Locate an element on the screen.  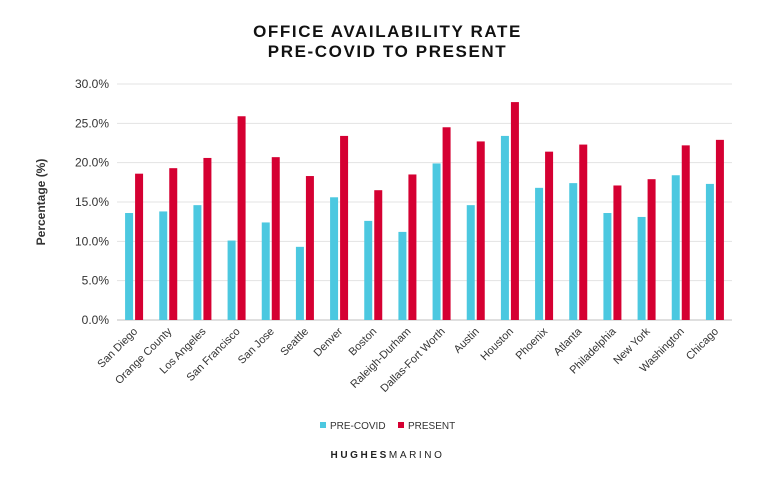
y-tick-label: 0.0% is located at coordinates (96, 320).